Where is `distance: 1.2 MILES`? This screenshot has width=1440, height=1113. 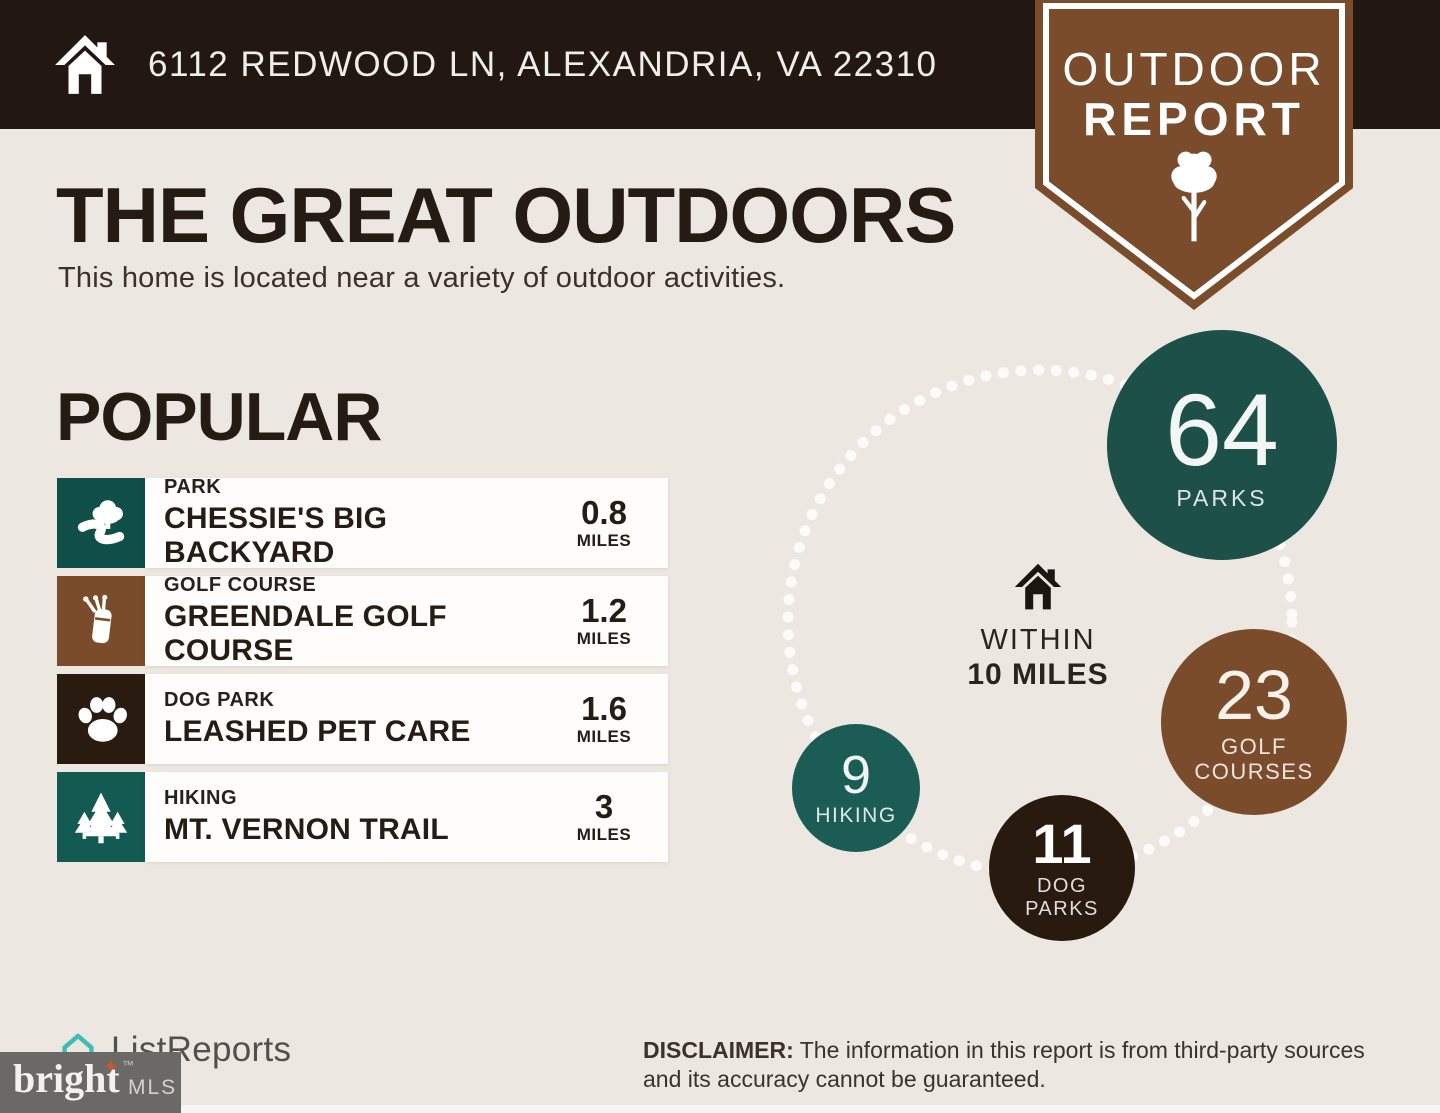 distance: 1.2 MILES is located at coordinates (609, 621).